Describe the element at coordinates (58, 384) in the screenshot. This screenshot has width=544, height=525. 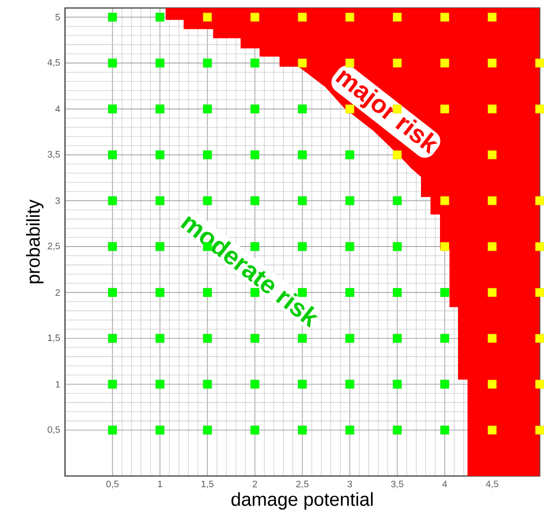
I see `y-tick-label: 1` at that location.